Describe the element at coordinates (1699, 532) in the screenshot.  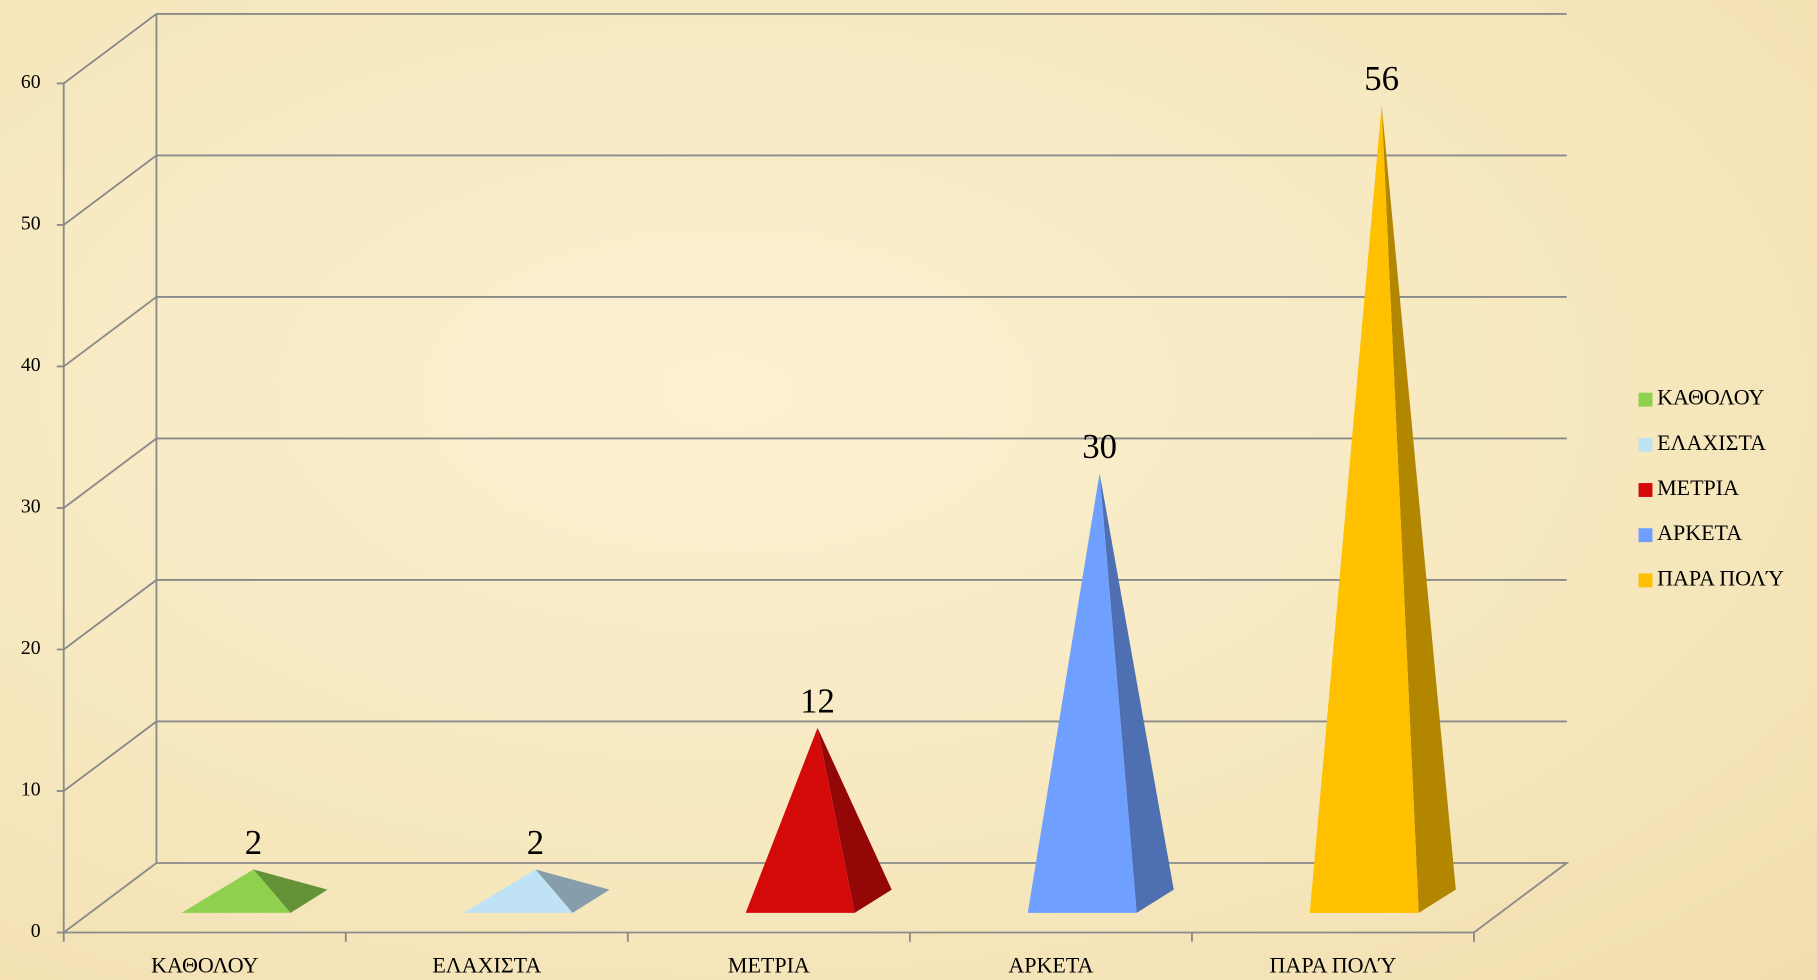
I see `legend-label: ΑΡΚΕΤΑ` at that location.